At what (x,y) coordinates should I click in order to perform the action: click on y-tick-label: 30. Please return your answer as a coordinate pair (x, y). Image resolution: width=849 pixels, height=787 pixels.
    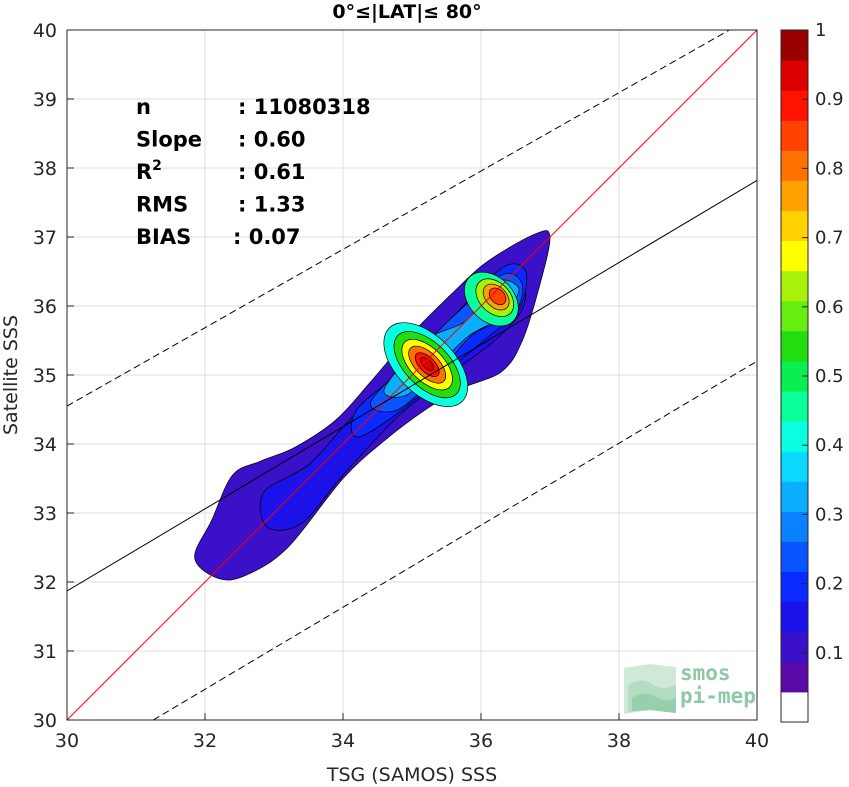
    Looking at the image, I should click on (45, 721).